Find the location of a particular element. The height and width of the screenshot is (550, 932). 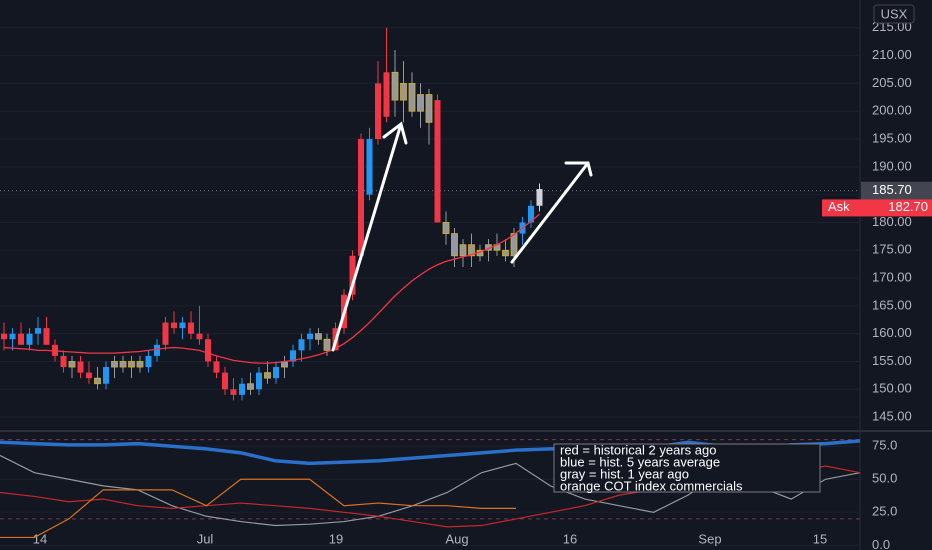

y-tick-label: 210.00 is located at coordinates (892, 54).